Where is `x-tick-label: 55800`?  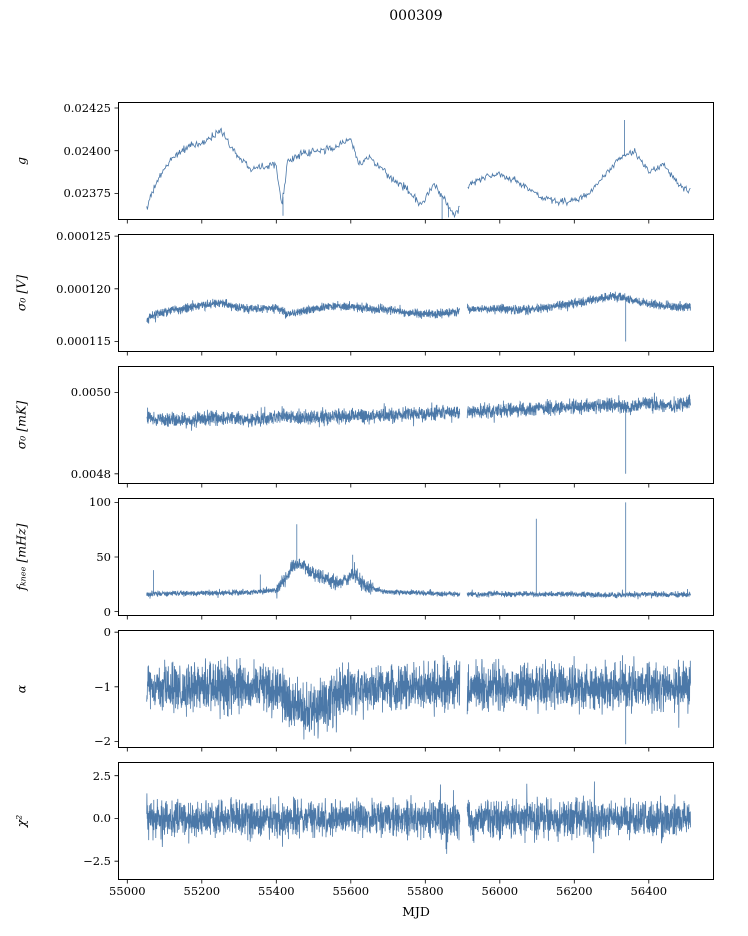 x-tick-label: 55800 is located at coordinates (425, 891).